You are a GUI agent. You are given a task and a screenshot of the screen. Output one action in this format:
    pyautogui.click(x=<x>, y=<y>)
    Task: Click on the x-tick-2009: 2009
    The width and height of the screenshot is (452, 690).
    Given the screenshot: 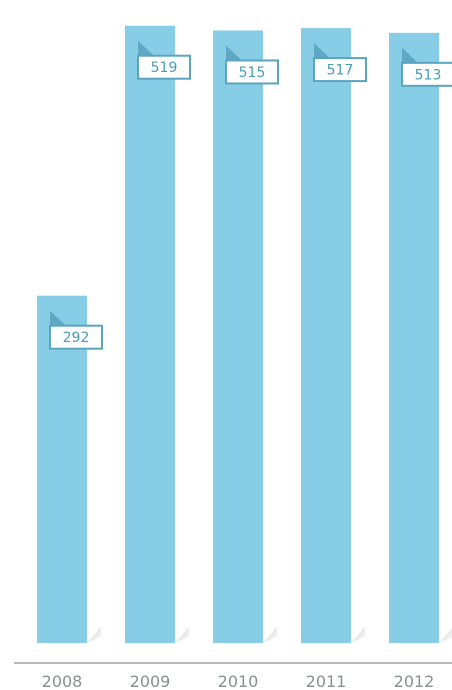 What is the action you would take?
    pyautogui.click(x=150, y=681)
    